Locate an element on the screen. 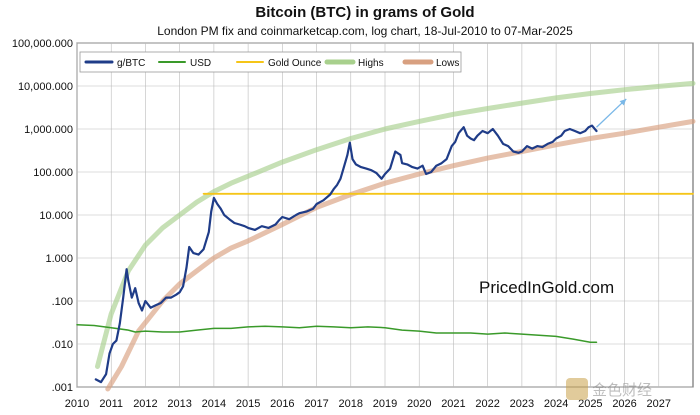  watermark-icon is located at coordinates (577, 389).